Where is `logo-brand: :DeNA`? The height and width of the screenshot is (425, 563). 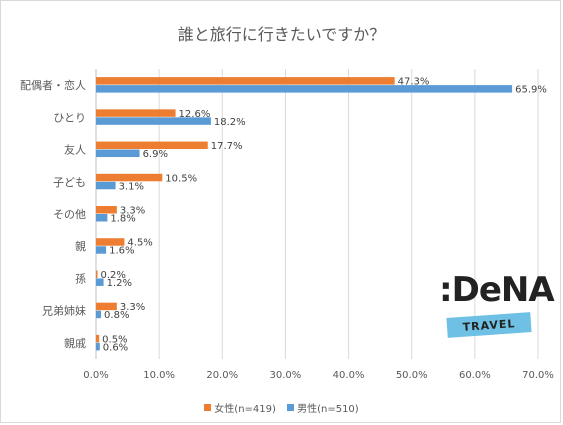
logo-brand: :DeNA is located at coordinates (497, 290).